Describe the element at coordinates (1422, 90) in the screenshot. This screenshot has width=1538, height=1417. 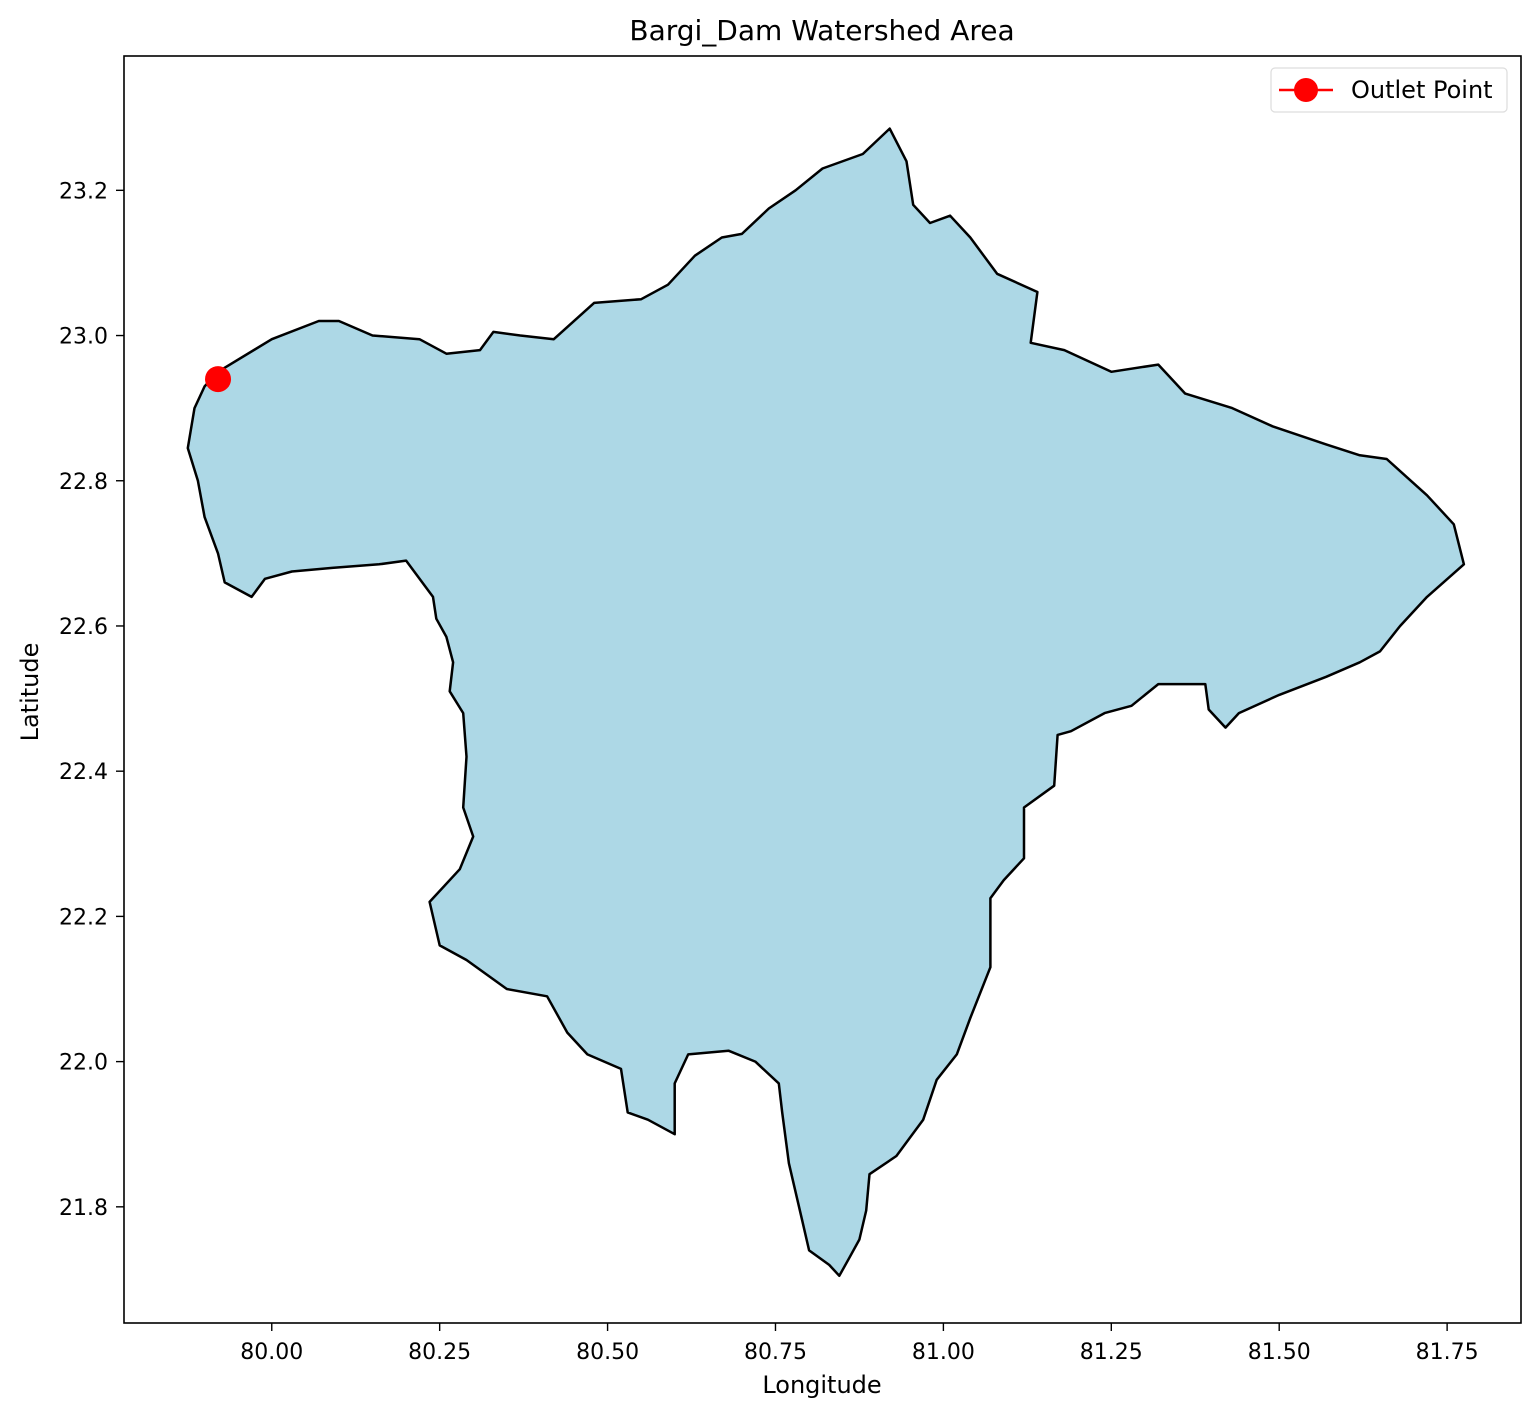
I see `legend-label: Outlet Point` at that location.